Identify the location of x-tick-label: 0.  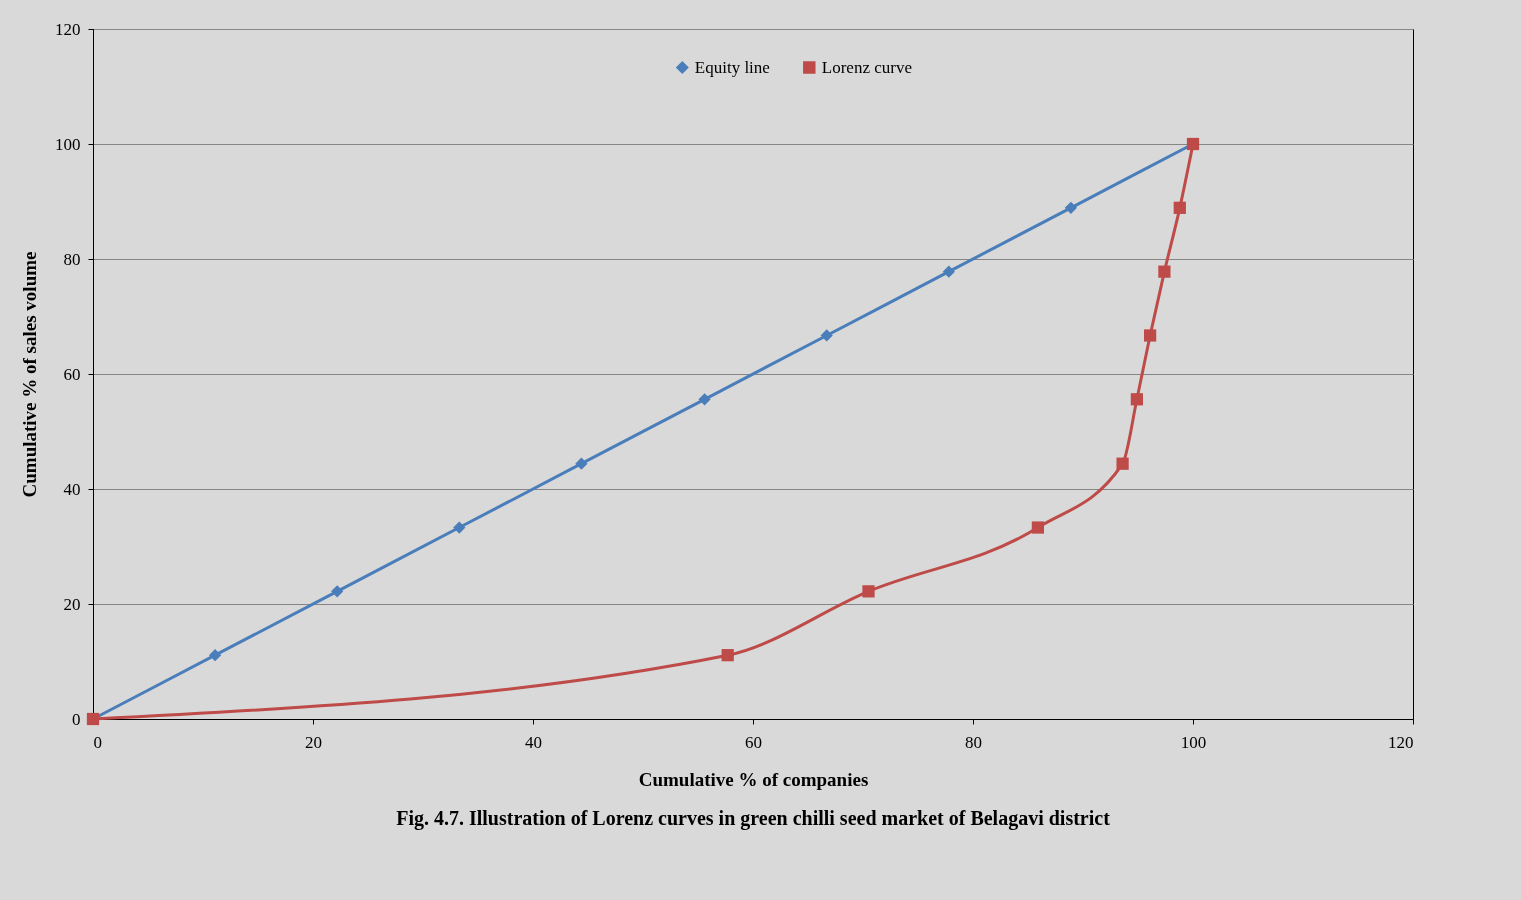
(97, 742).